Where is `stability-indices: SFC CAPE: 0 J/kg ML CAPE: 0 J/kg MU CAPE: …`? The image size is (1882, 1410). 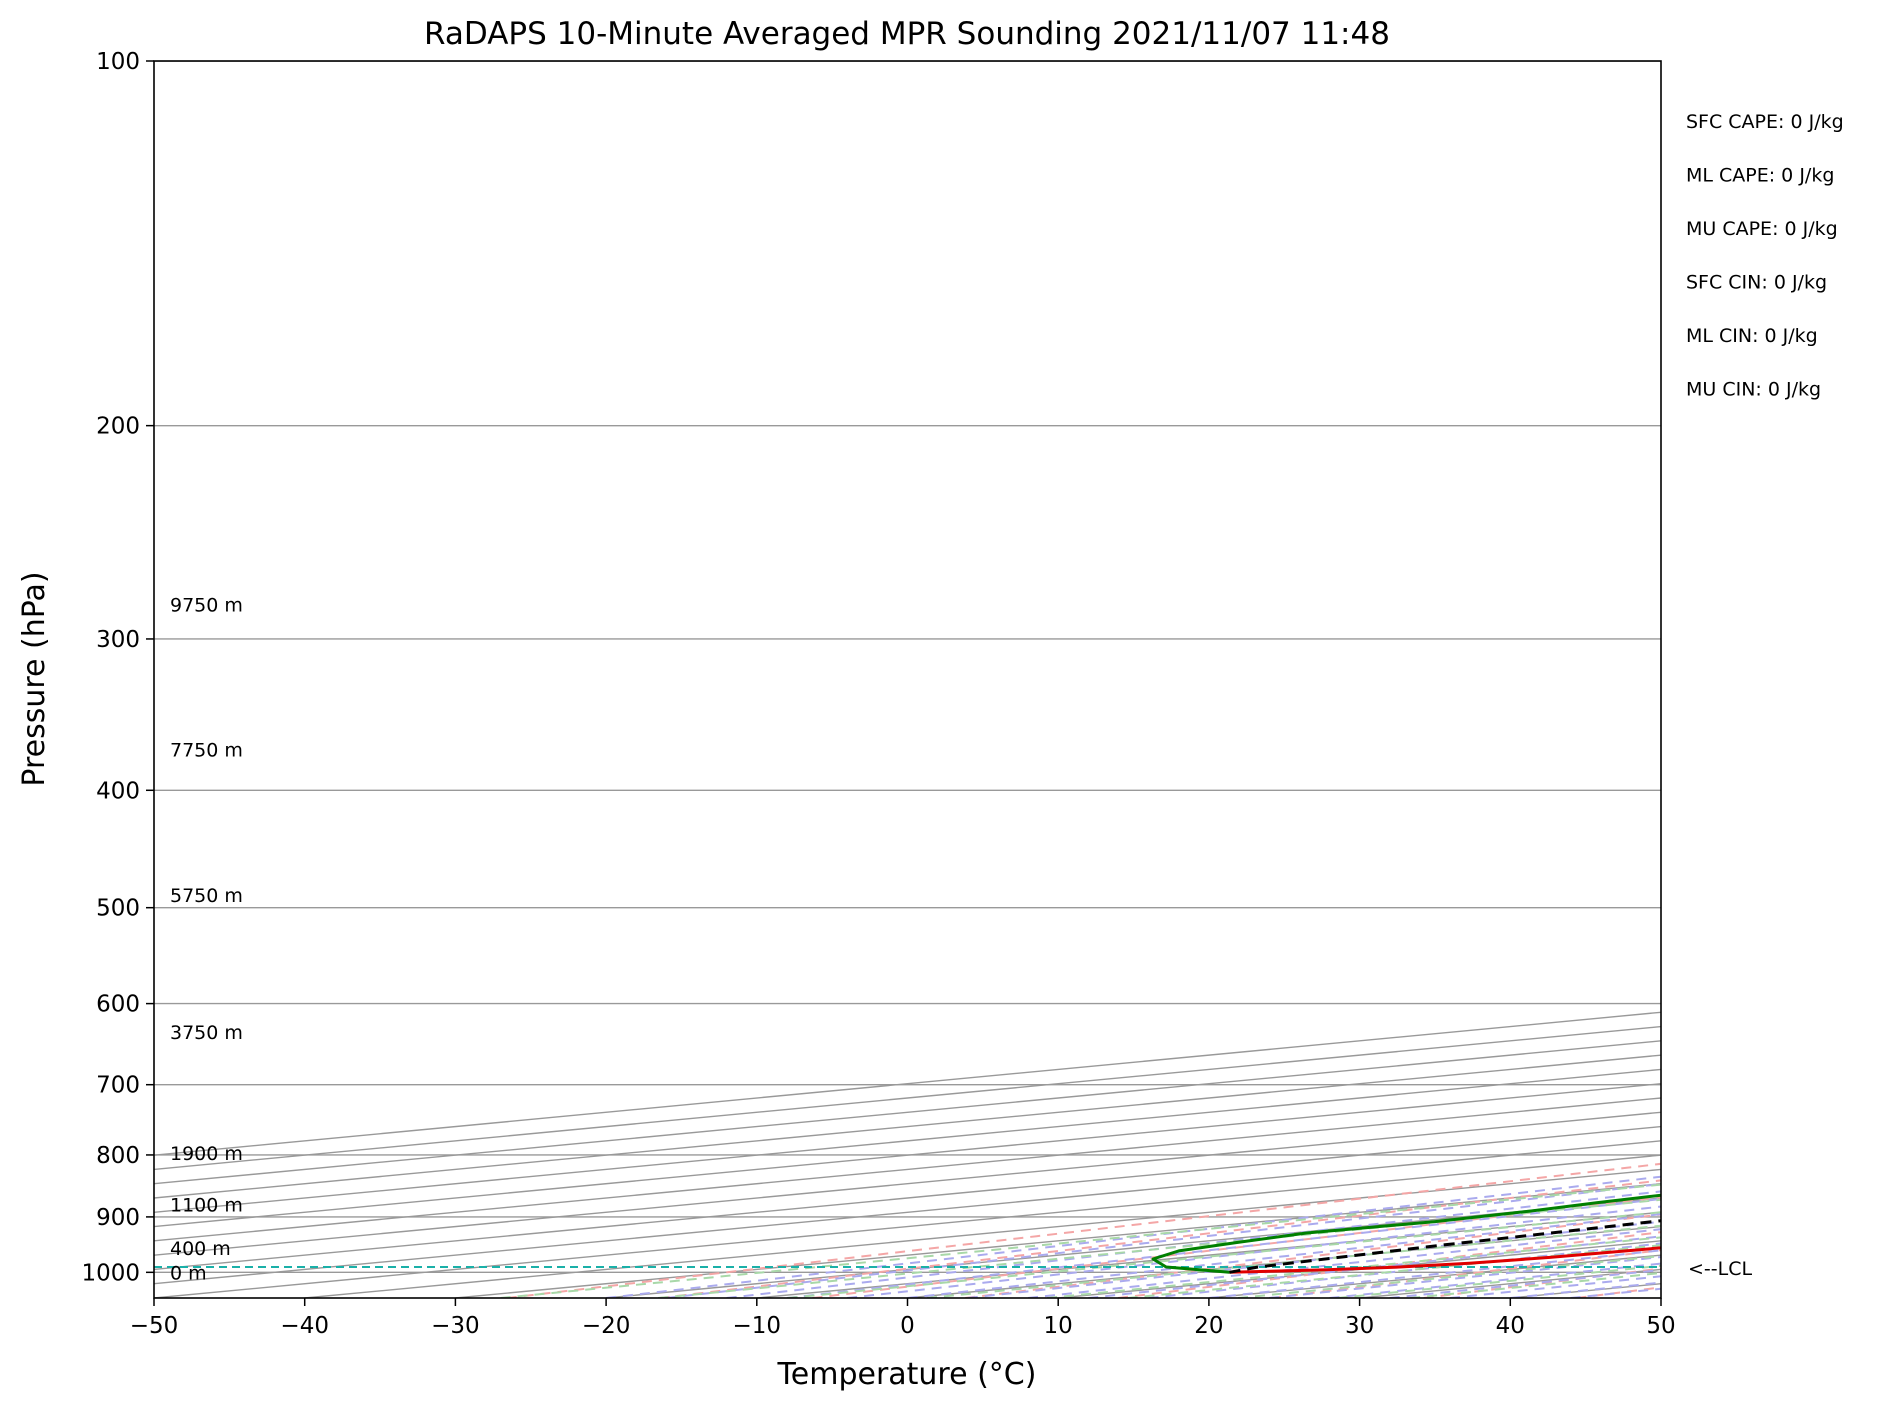
stability-indices: SFC CAPE: 0 J/kg ML CAPE: 0 J/kg MU CAPE: … is located at coordinates (1765, 256).